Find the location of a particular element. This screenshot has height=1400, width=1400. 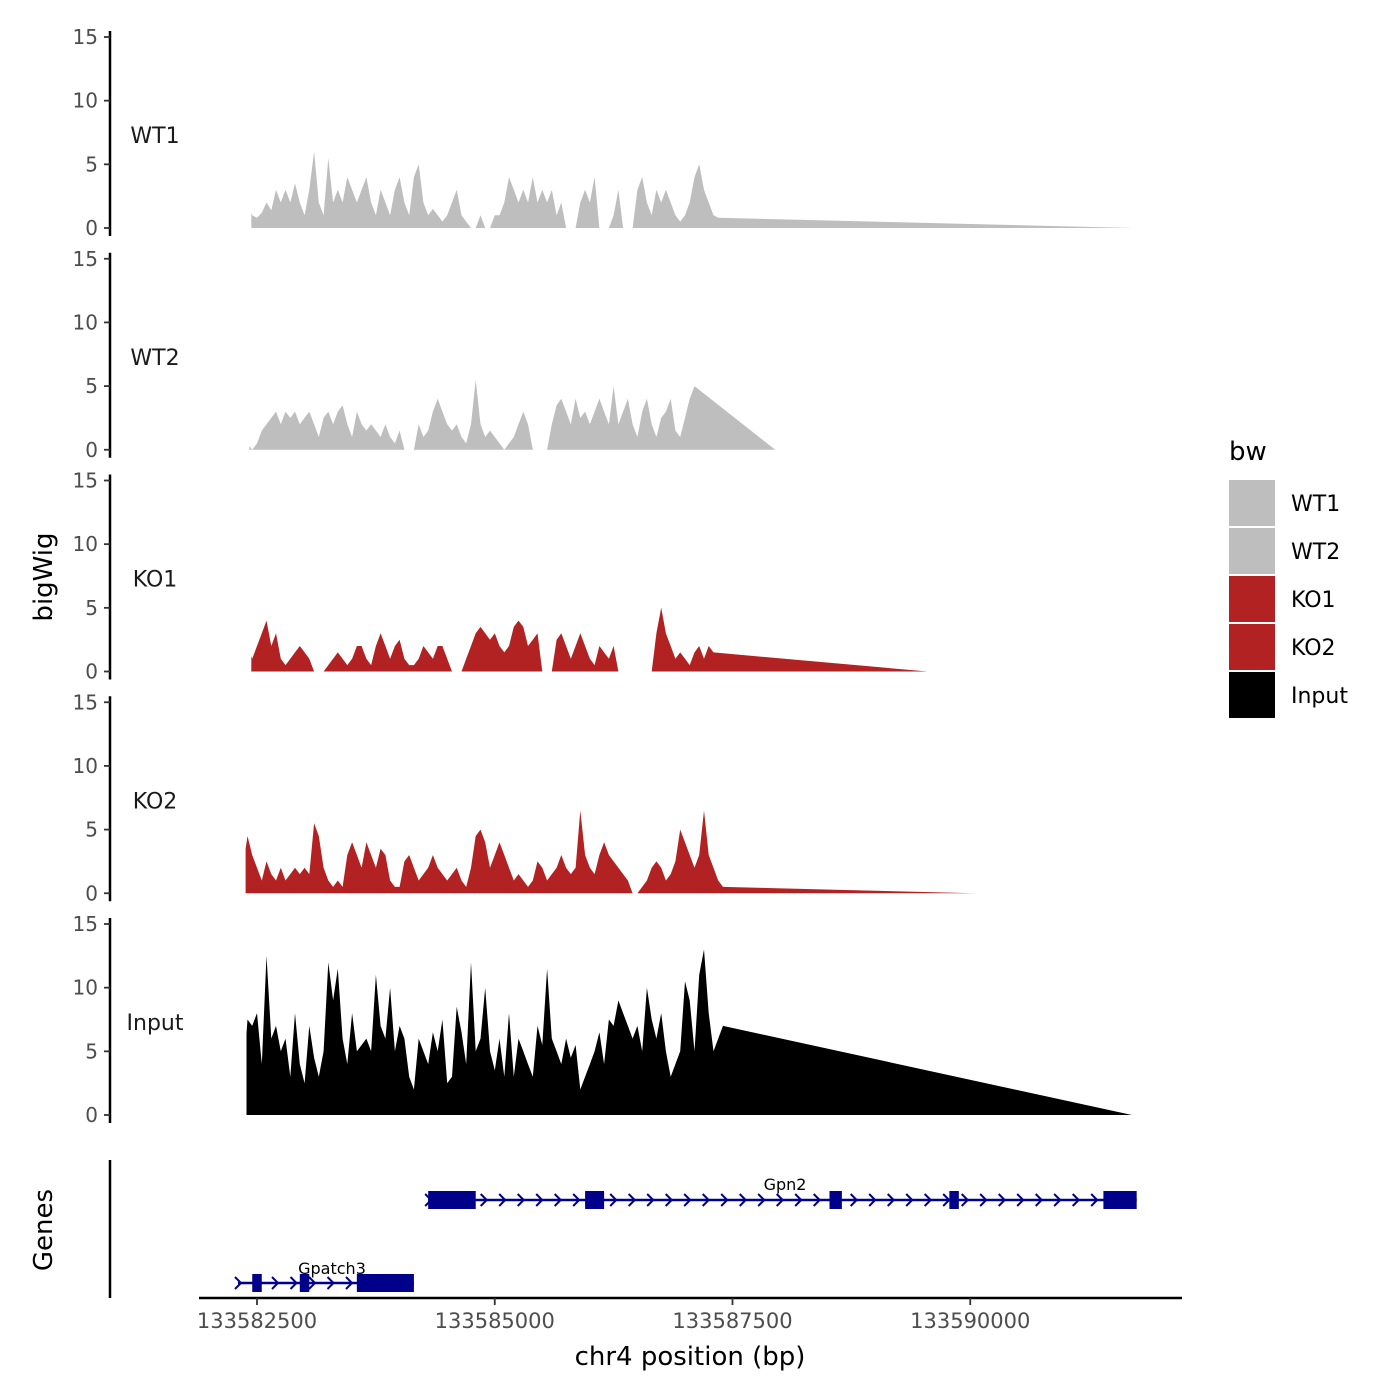

legend-key-wt2 is located at coordinates (1252, 551).